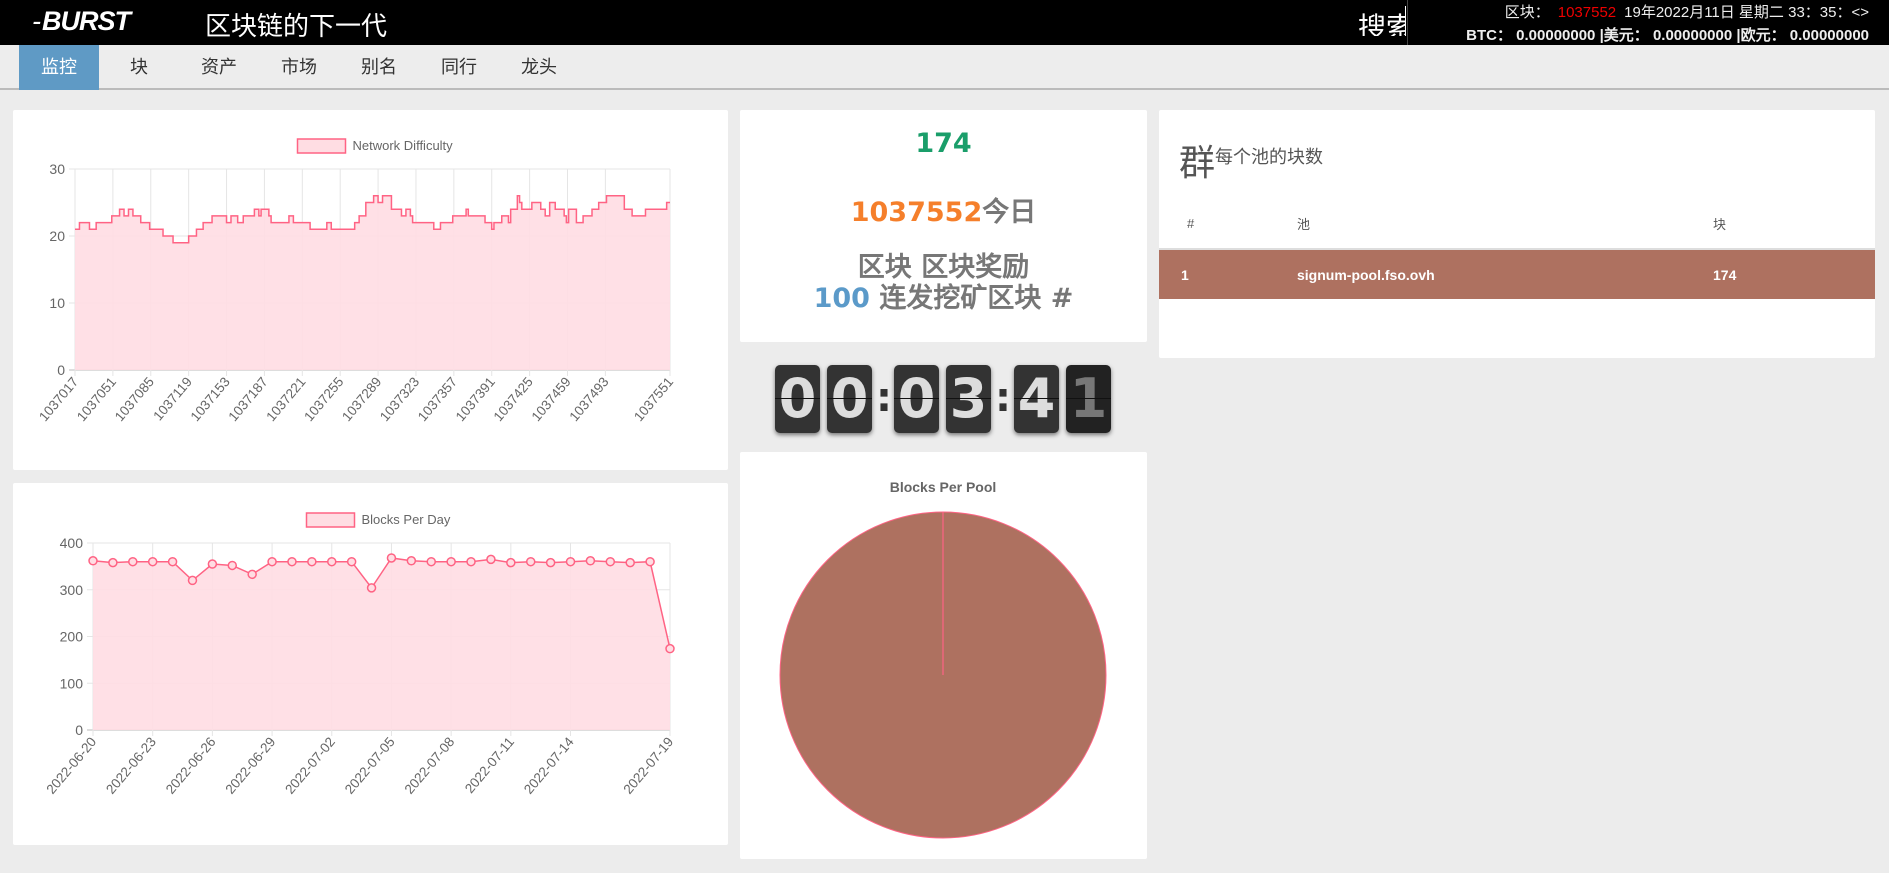  I want to click on x-tick-label: 1037221, so click(285, 399).